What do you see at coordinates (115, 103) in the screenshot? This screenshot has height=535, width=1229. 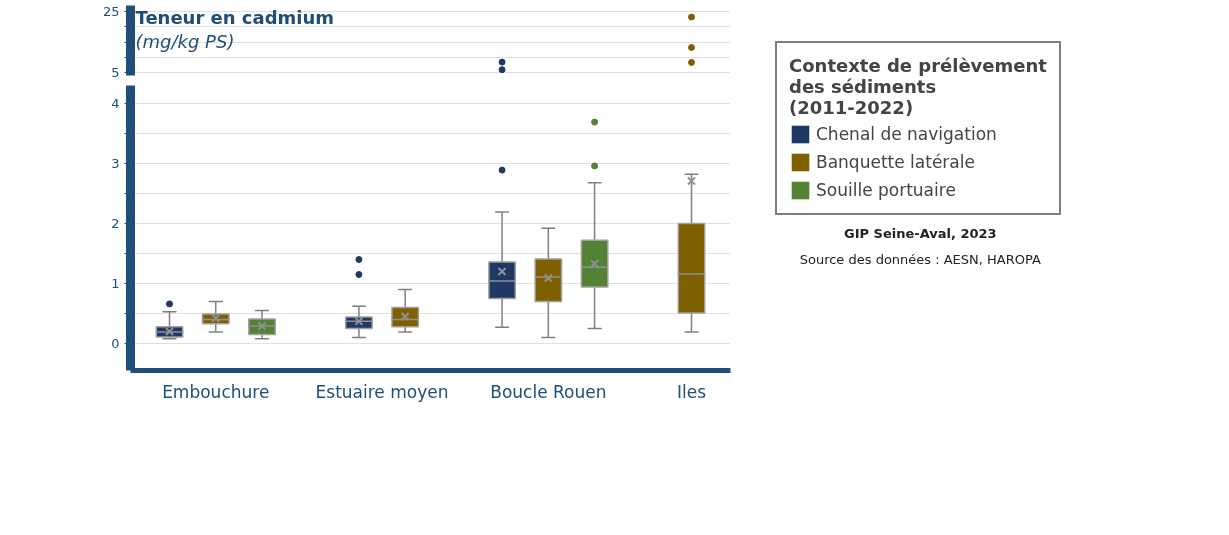 I see `y-tick-label: 4` at bounding box center [115, 103].